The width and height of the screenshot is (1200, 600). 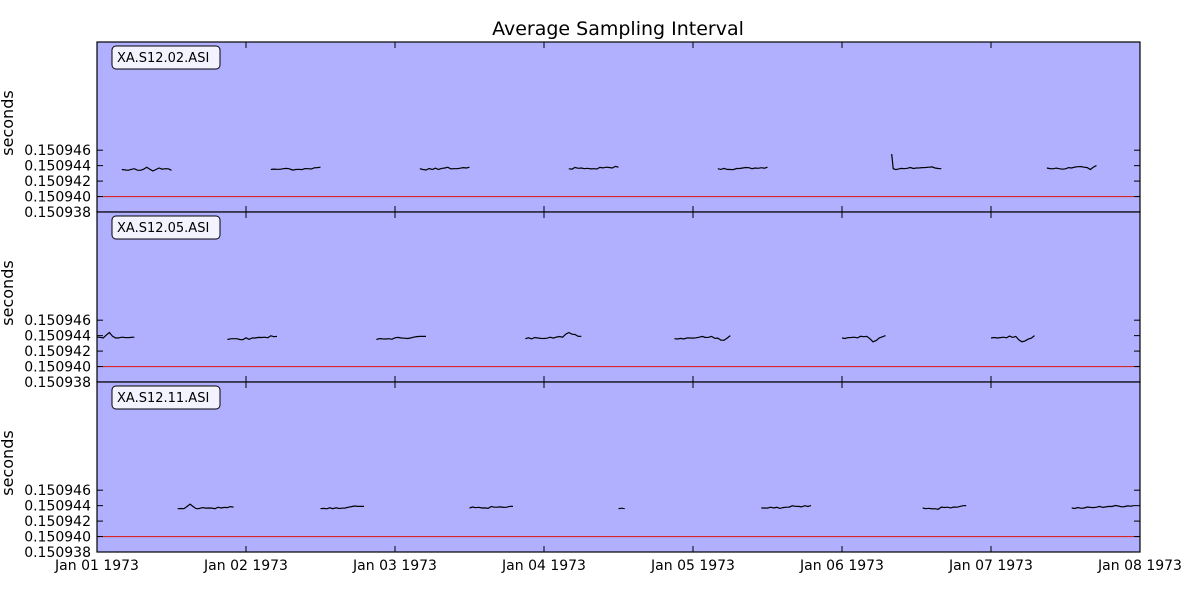 I want to click on legend-label: XA.S12.11.ASI, so click(x=163, y=398).